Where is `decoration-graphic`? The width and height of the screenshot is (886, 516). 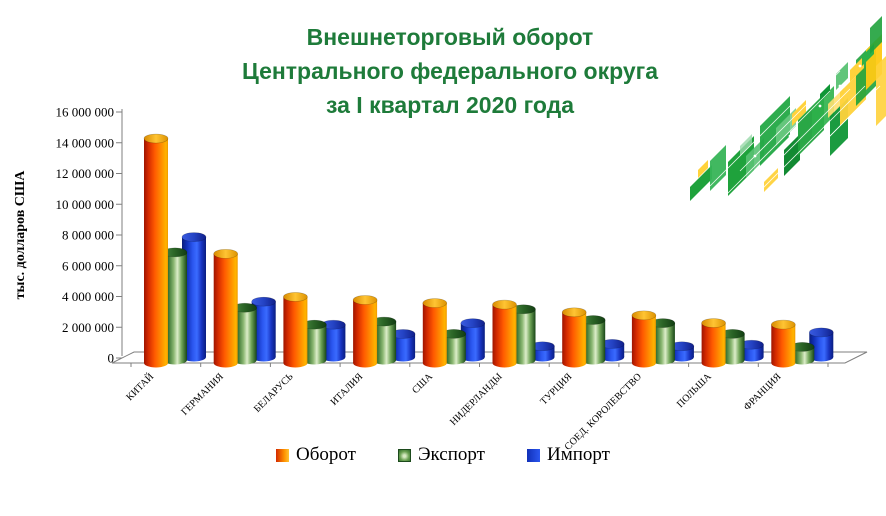 decoration-graphic is located at coordinates (788, 110).